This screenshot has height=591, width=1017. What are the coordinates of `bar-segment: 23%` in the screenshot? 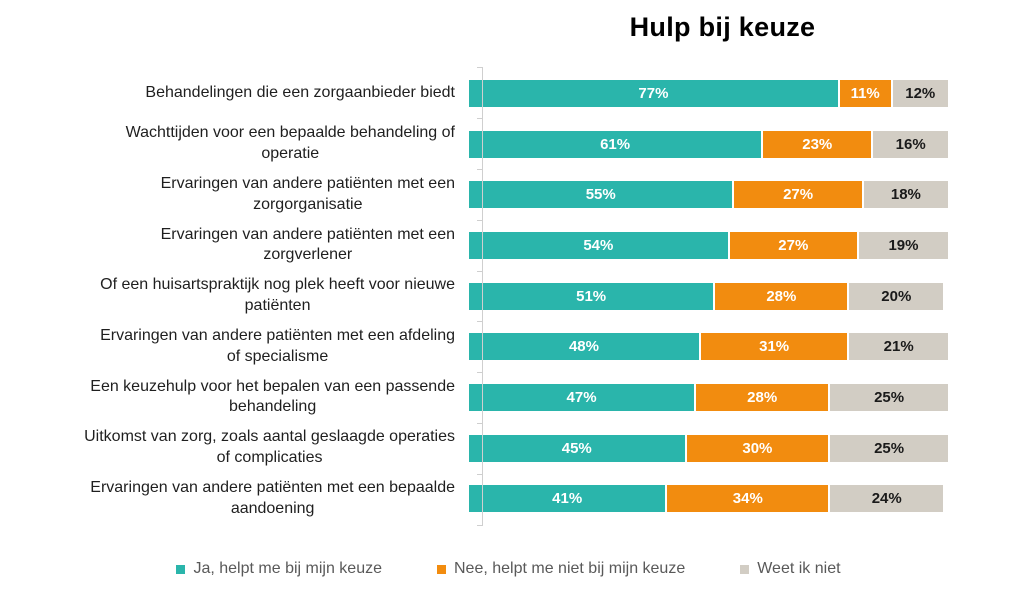 It's located at (816, 144).